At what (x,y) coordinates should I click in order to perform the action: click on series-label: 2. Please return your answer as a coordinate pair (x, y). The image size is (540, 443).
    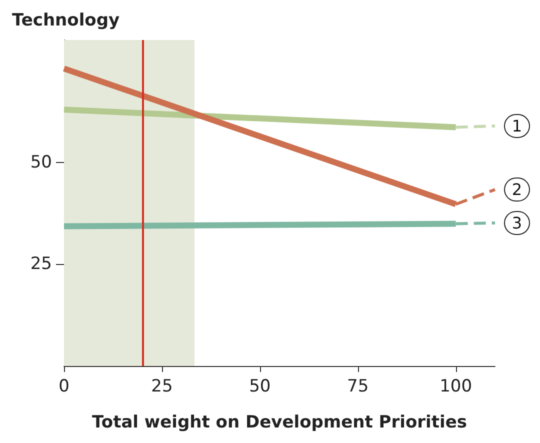
    Looking at the image, I should click on (517, 190).